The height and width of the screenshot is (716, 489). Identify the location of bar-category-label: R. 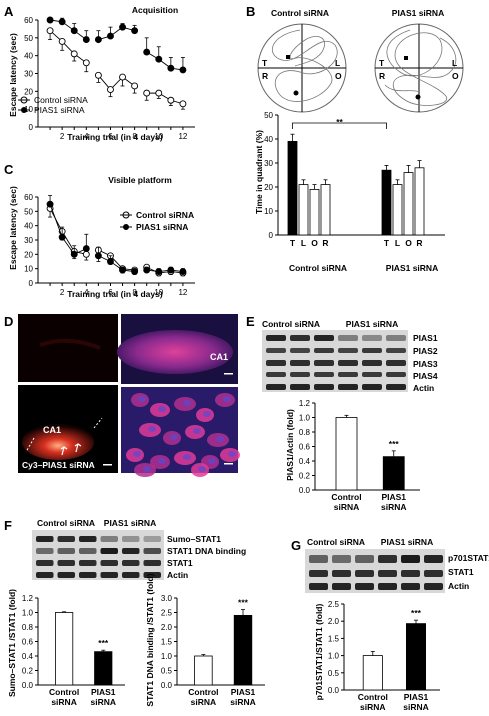
(325, 243).